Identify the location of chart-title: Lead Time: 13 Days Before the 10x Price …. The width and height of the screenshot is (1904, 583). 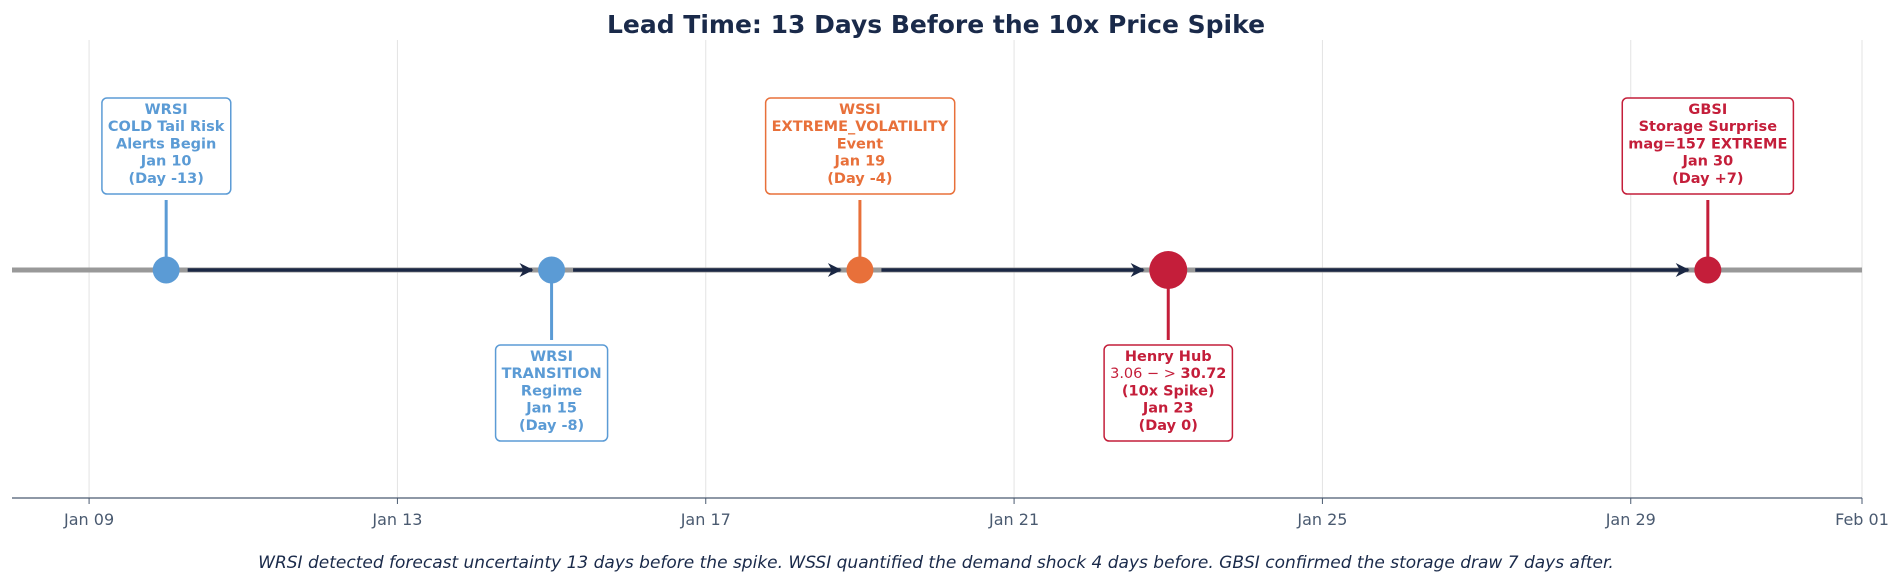
(936, 24).